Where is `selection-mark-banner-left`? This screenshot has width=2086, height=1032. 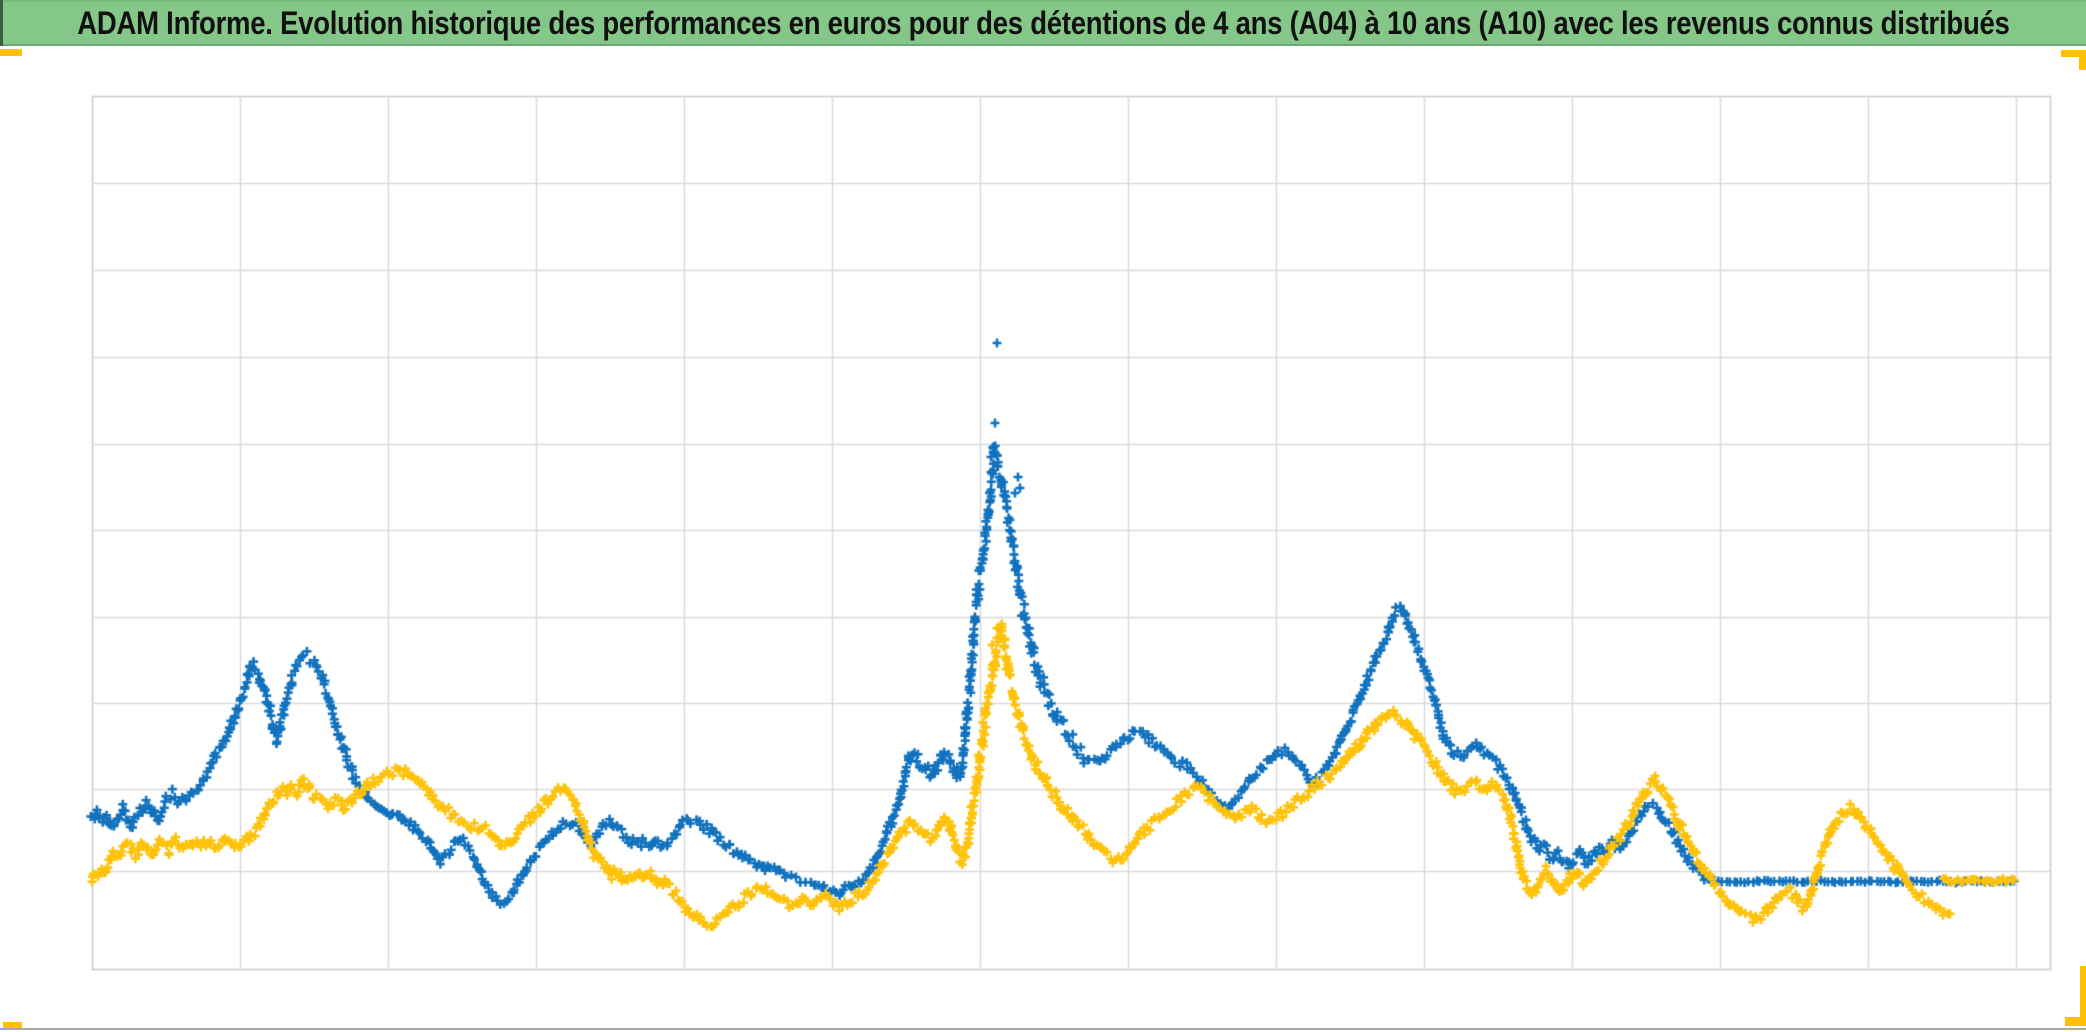
selection-mark-banner-left is located at coordinates (11, 52).